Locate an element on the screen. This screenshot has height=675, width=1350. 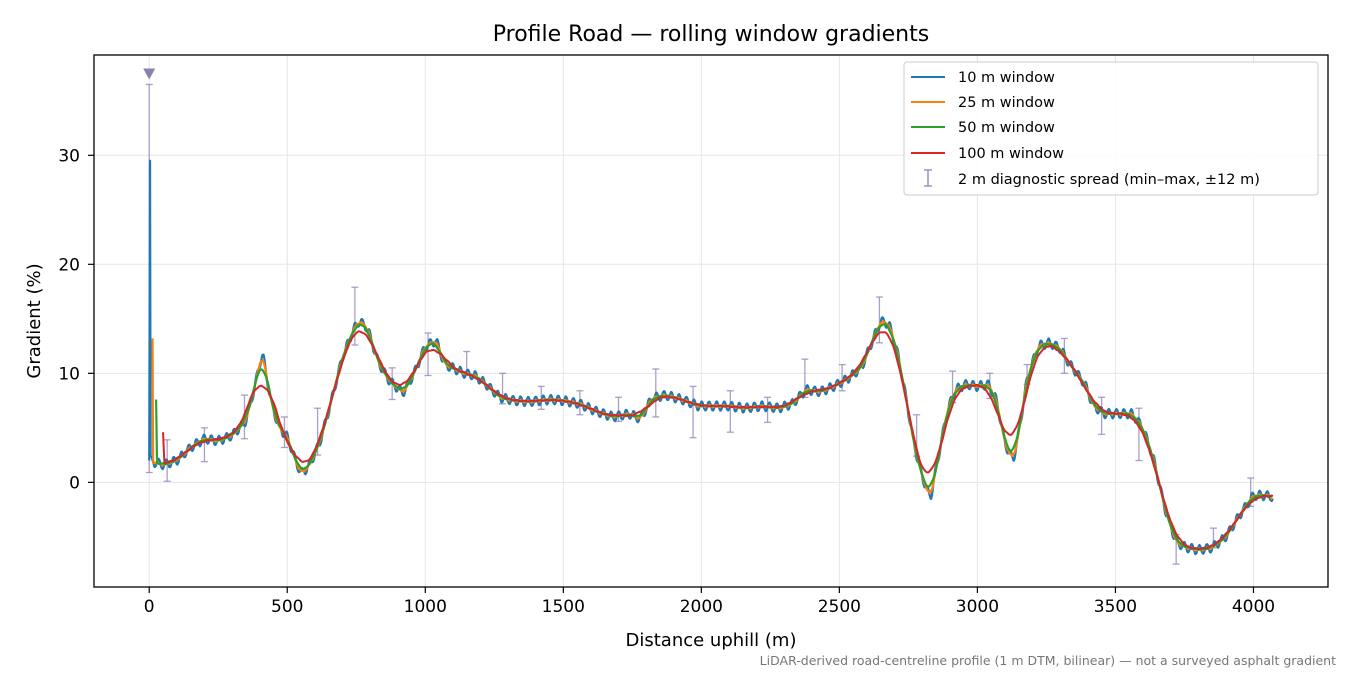
legend-label-25m: 25 m window is located at coordinates (1006, 103).